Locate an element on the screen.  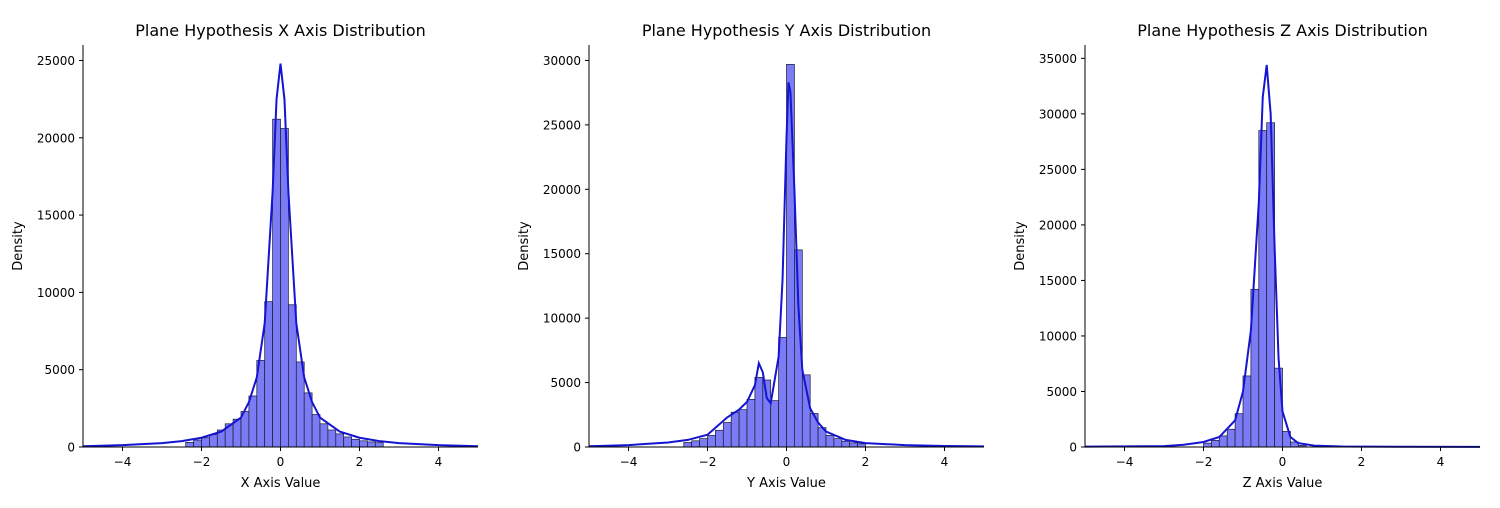
panel-2-x-axis-label: Y Axis Value is located at coordinates (786, 483).